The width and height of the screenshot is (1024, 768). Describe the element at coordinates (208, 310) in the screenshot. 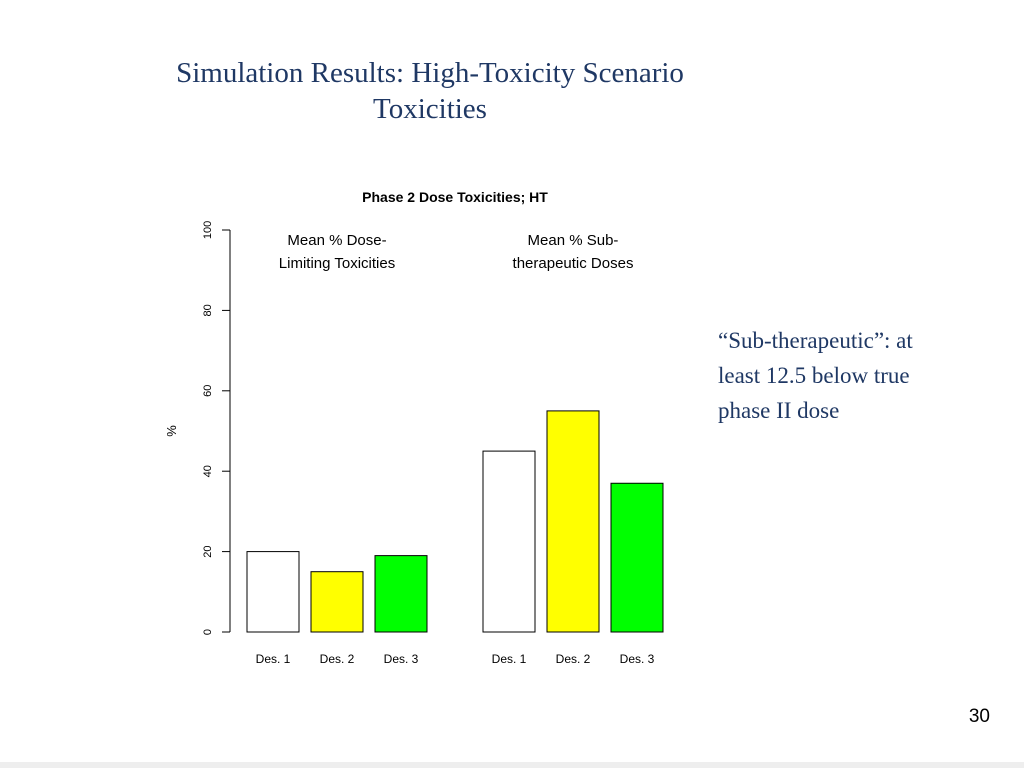

I see `y-tick-label: 80` at that location.